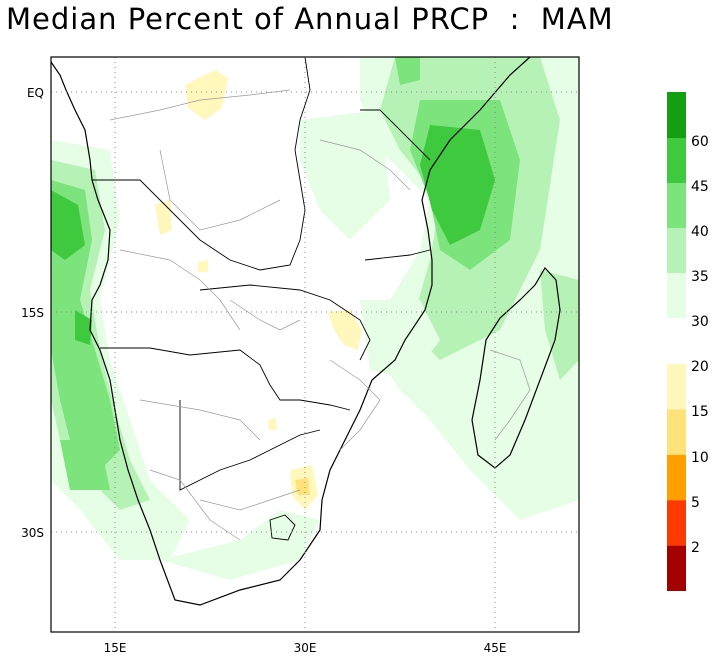  Describe the element at coordinates (700, 458) in the screenshot. I see `colorbar-label: 10` at that location.